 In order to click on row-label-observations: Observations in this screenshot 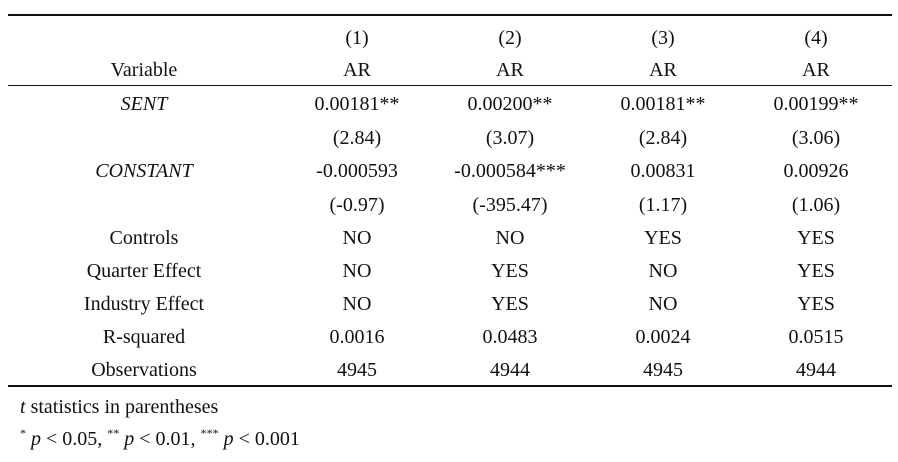, I will do `click(144, 370)`.